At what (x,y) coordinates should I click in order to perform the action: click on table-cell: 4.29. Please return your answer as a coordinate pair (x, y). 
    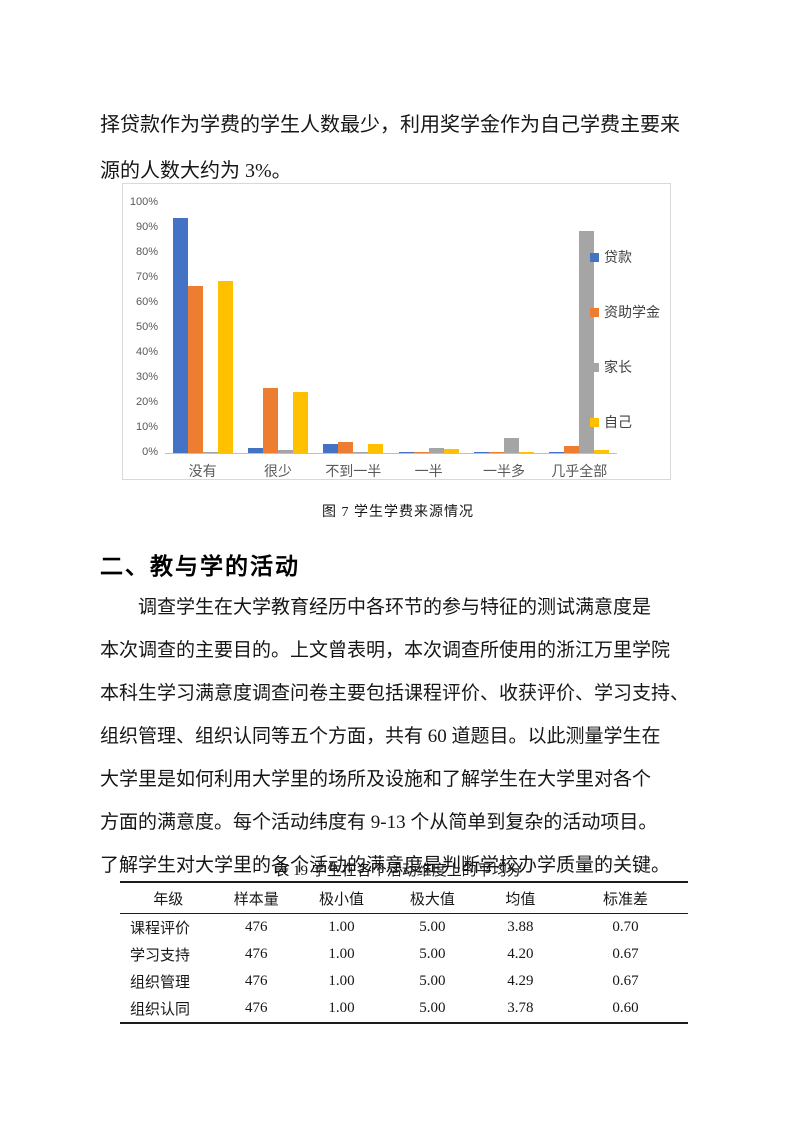
    Looking at the image, I should click on (520, 981).